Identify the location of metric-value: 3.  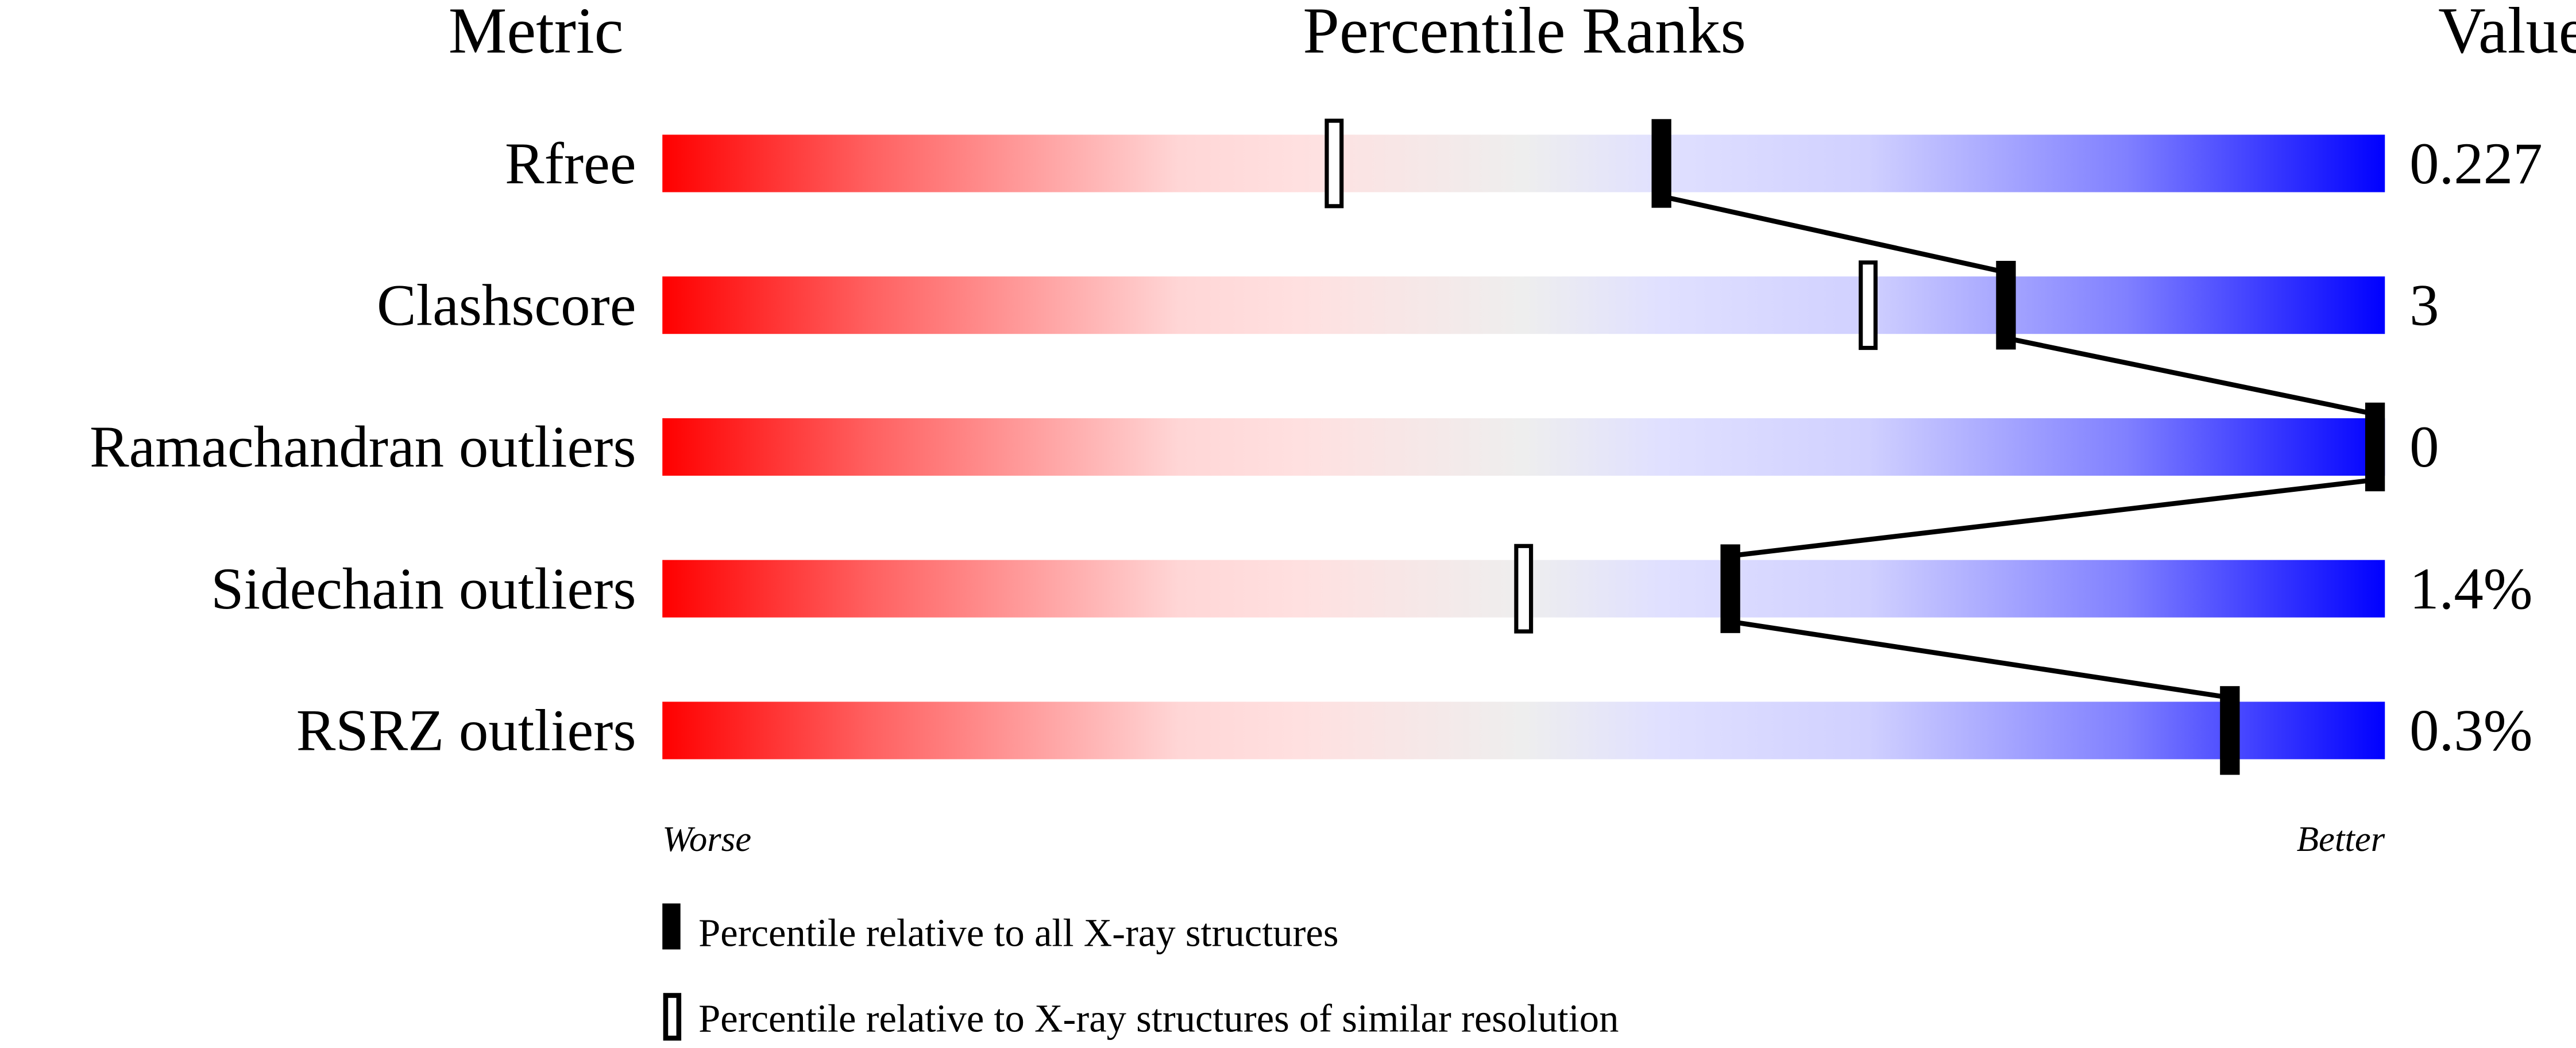
(2424, 305).